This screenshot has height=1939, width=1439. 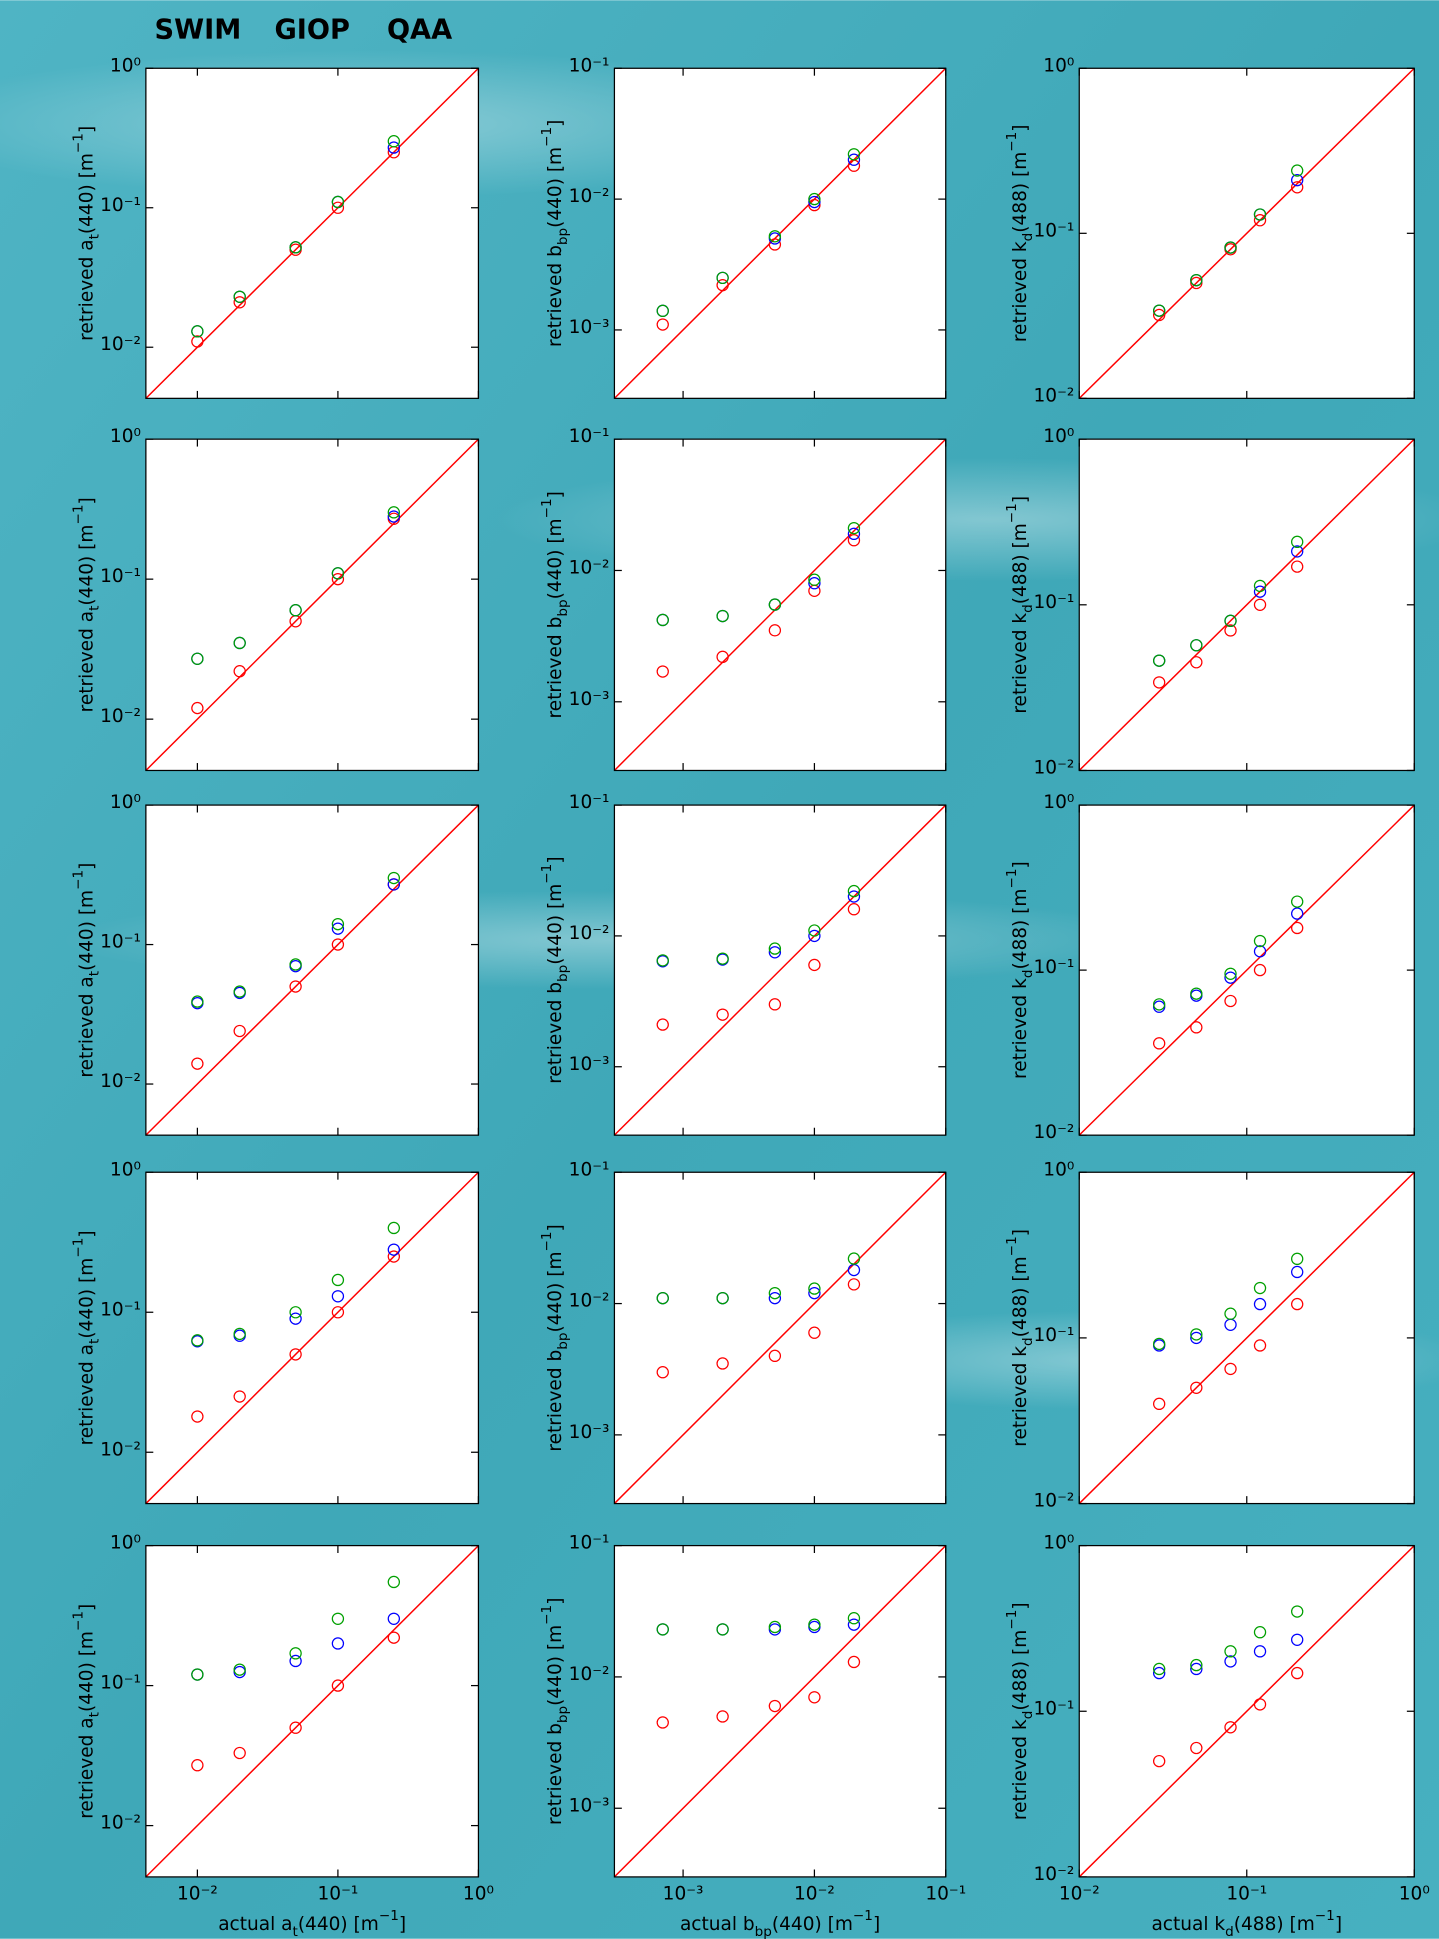 What do you see at coordinates (478, 1894) in the screenshot?
I see `x-tick-label: 10⁰` at bounding box center [478, 1894].